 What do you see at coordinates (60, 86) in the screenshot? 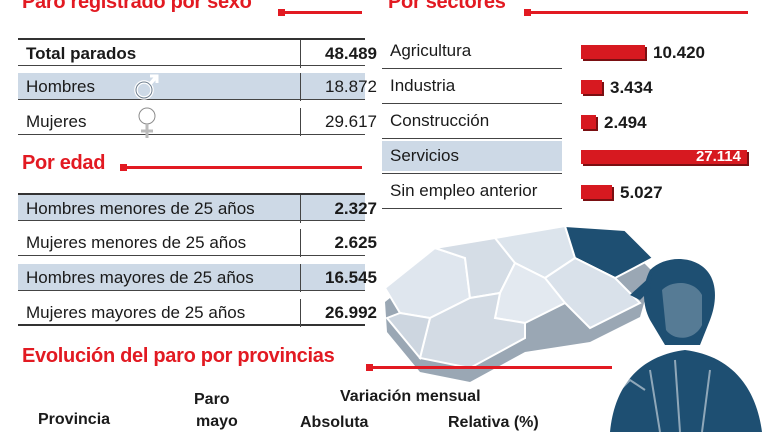
I see `hombres-label: Hombres` at bounding box center [60, 86].